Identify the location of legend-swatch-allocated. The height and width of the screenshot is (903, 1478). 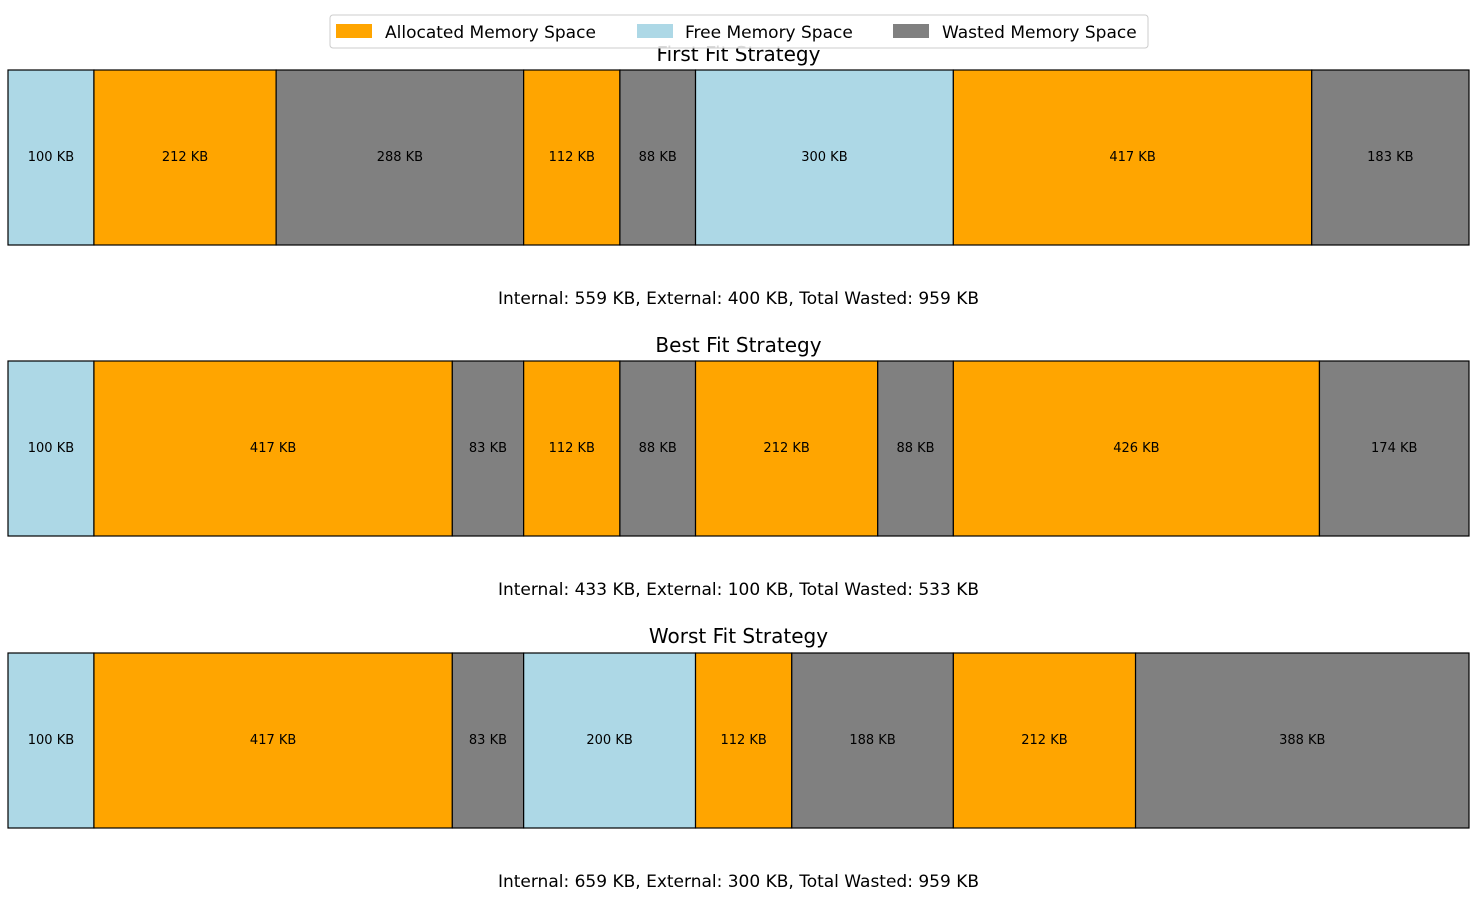
(354, 31).